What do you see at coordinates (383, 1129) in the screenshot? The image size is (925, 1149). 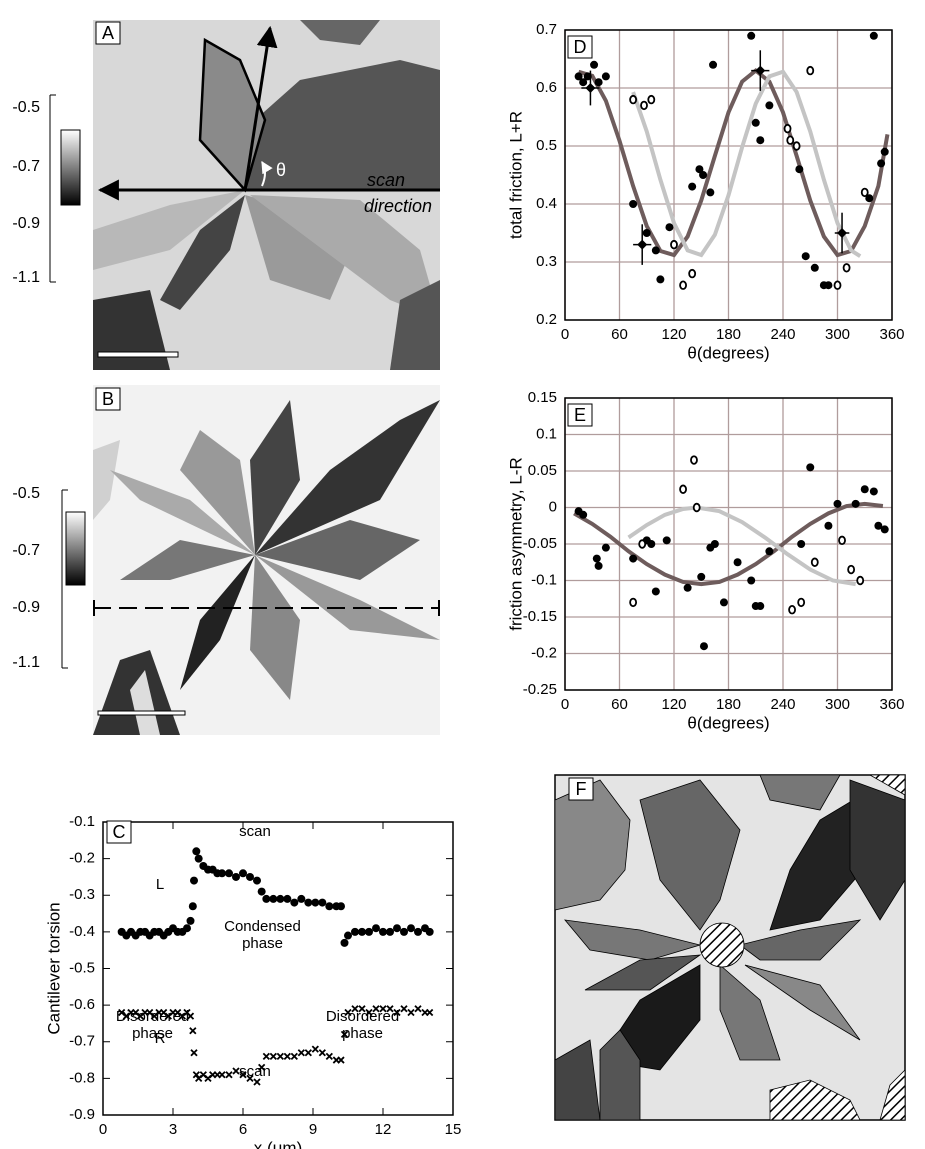 I see `x-tick-label: 12` at bounding box center [383, 1129].